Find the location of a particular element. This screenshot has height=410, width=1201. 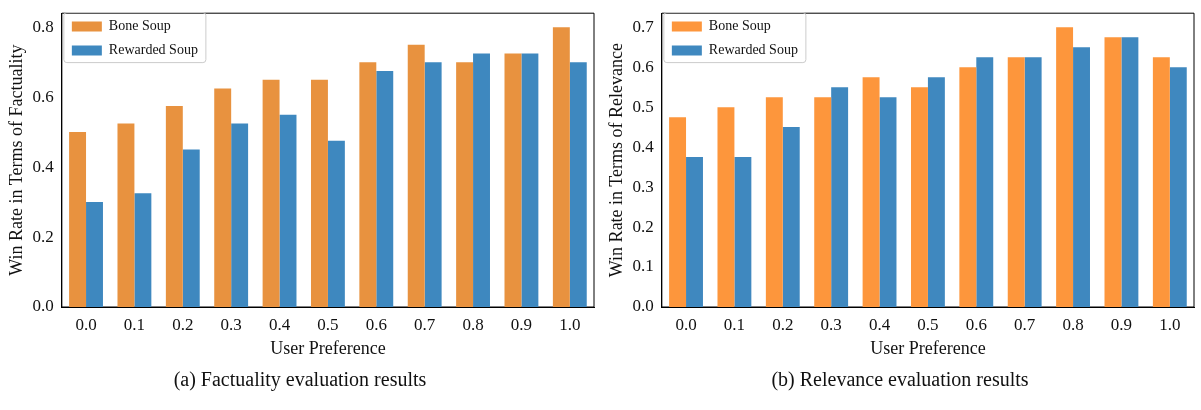

text: (a) Factuality evaluation results is located at coordinates (300, 379).